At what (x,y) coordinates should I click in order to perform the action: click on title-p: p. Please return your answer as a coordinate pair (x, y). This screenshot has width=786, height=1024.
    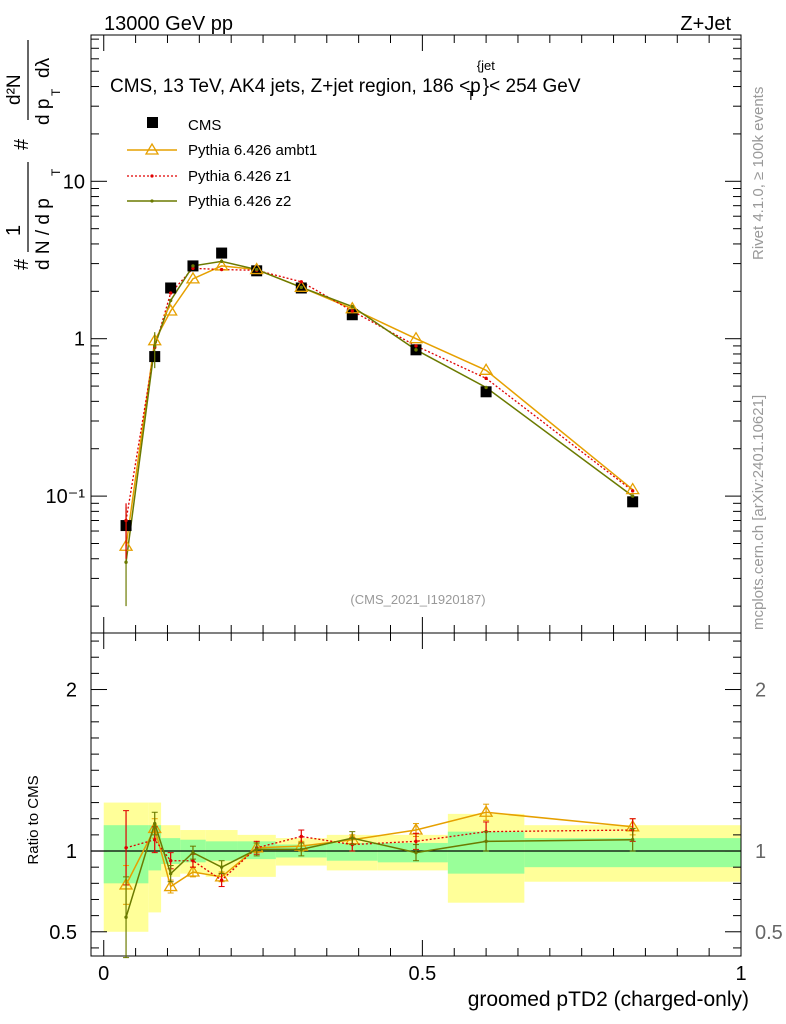
    Looking at the image, I should click on (475, 86).